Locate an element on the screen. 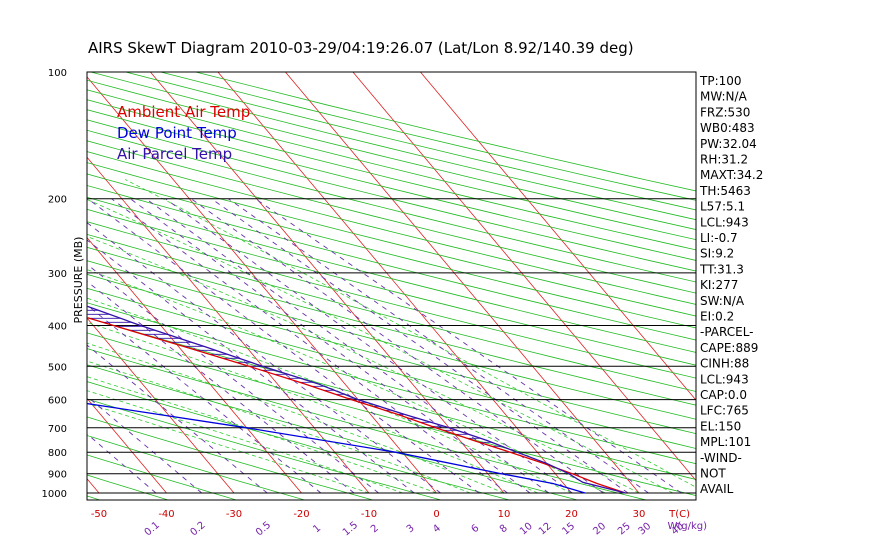 This screenshot has width=870, height=560. stat-line: TT:31.3 is located at coordinates (721, 269).